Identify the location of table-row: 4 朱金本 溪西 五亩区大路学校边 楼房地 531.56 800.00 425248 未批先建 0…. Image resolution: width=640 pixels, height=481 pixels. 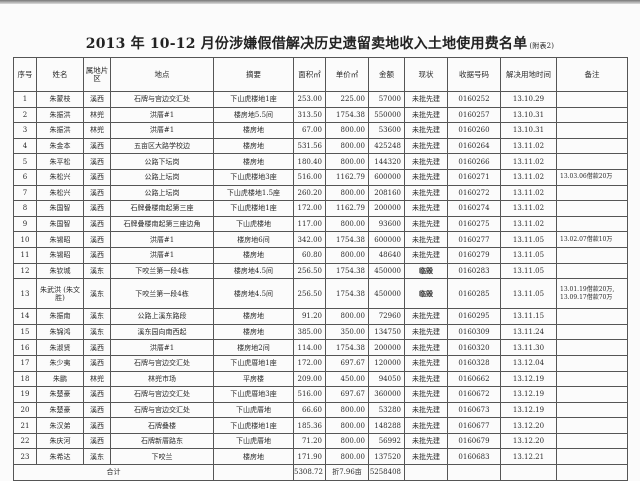
(320, 146).